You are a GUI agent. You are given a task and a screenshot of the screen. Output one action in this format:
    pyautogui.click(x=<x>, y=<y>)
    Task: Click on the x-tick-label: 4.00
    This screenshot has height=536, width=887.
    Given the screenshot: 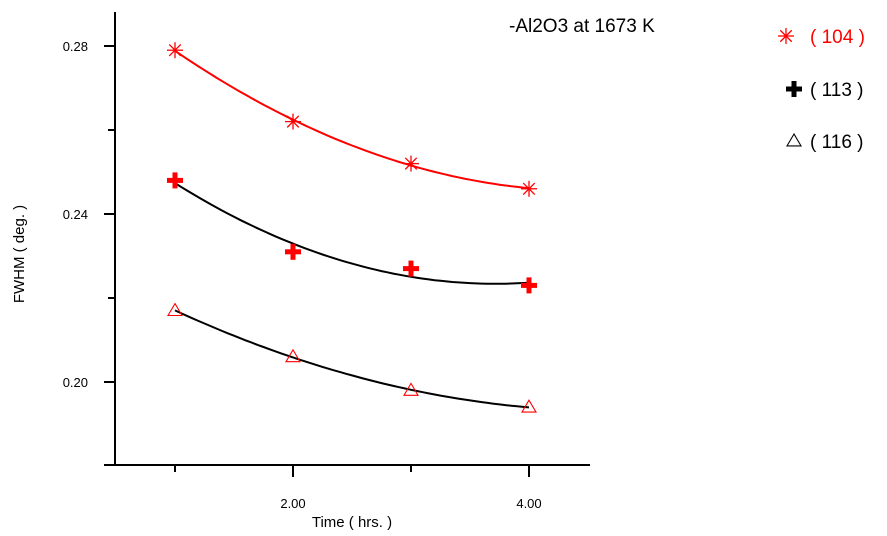 What is the action you would take?
    pyautogui.click(x=528, y=503)
    